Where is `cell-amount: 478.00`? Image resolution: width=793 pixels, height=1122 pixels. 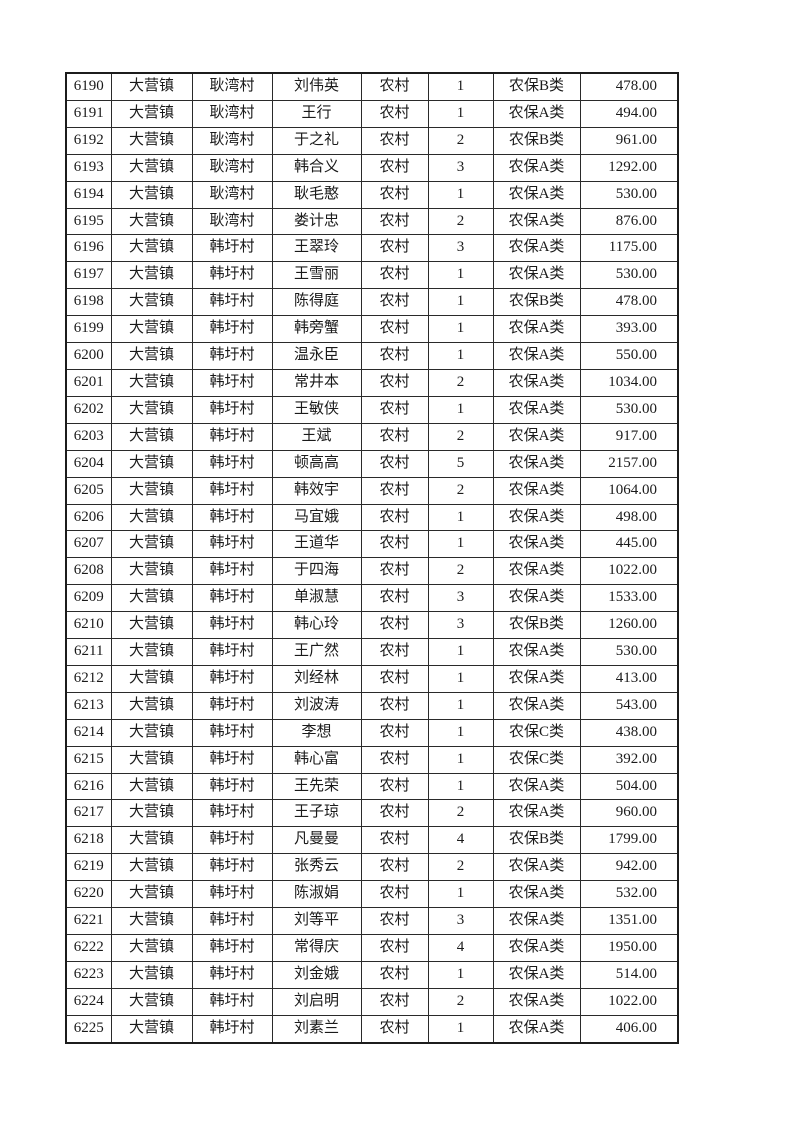
cell-amount: 478.00 is located at coordinates (629, 86).